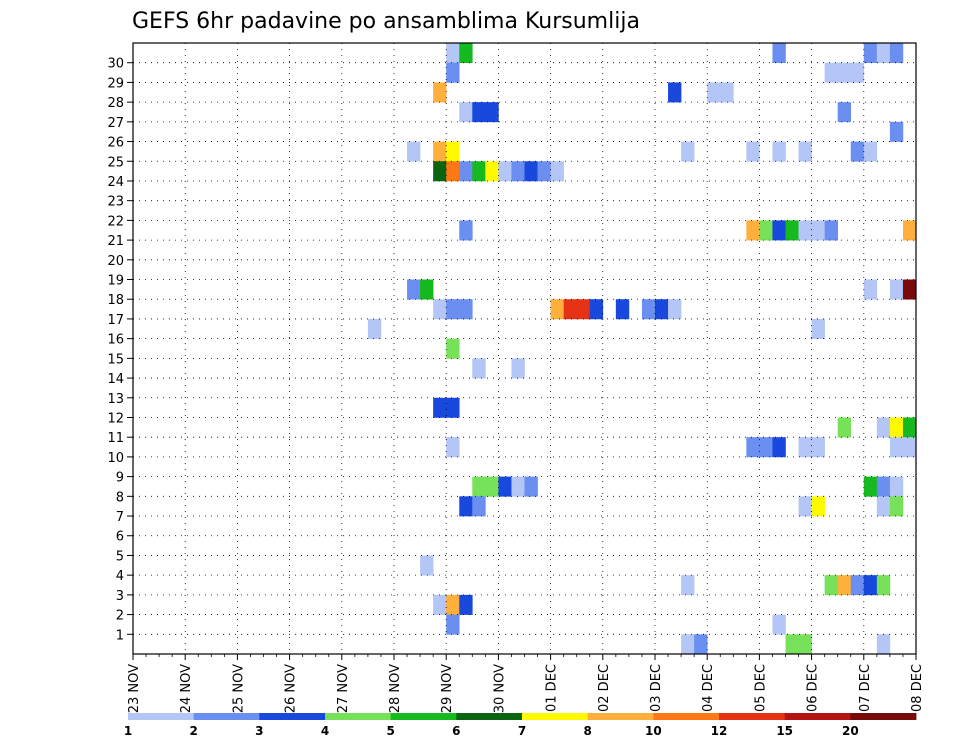 The height and width of the screenshot is (746, 960). What do you see at coordinates (115, 399) in the screenshot?
I see `y-tick-label: 13` at bounding box center [115, 399].